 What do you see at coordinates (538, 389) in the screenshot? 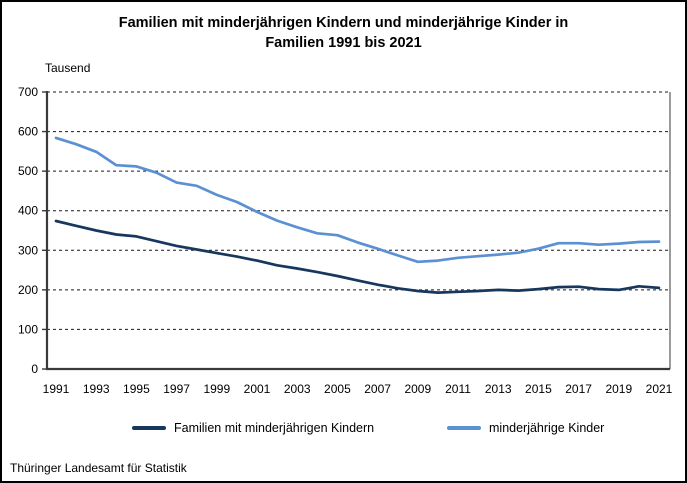
I see `x-axis-label: 2015` at bounding box center [538, 389].